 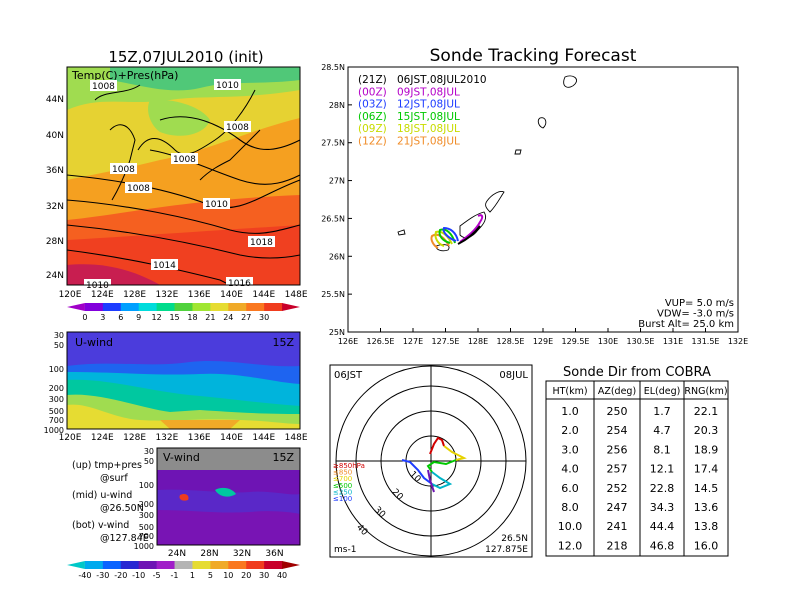 I want to click on sonde-table-title: Sonde Dir from COBRA, so click(x=637, y=372).